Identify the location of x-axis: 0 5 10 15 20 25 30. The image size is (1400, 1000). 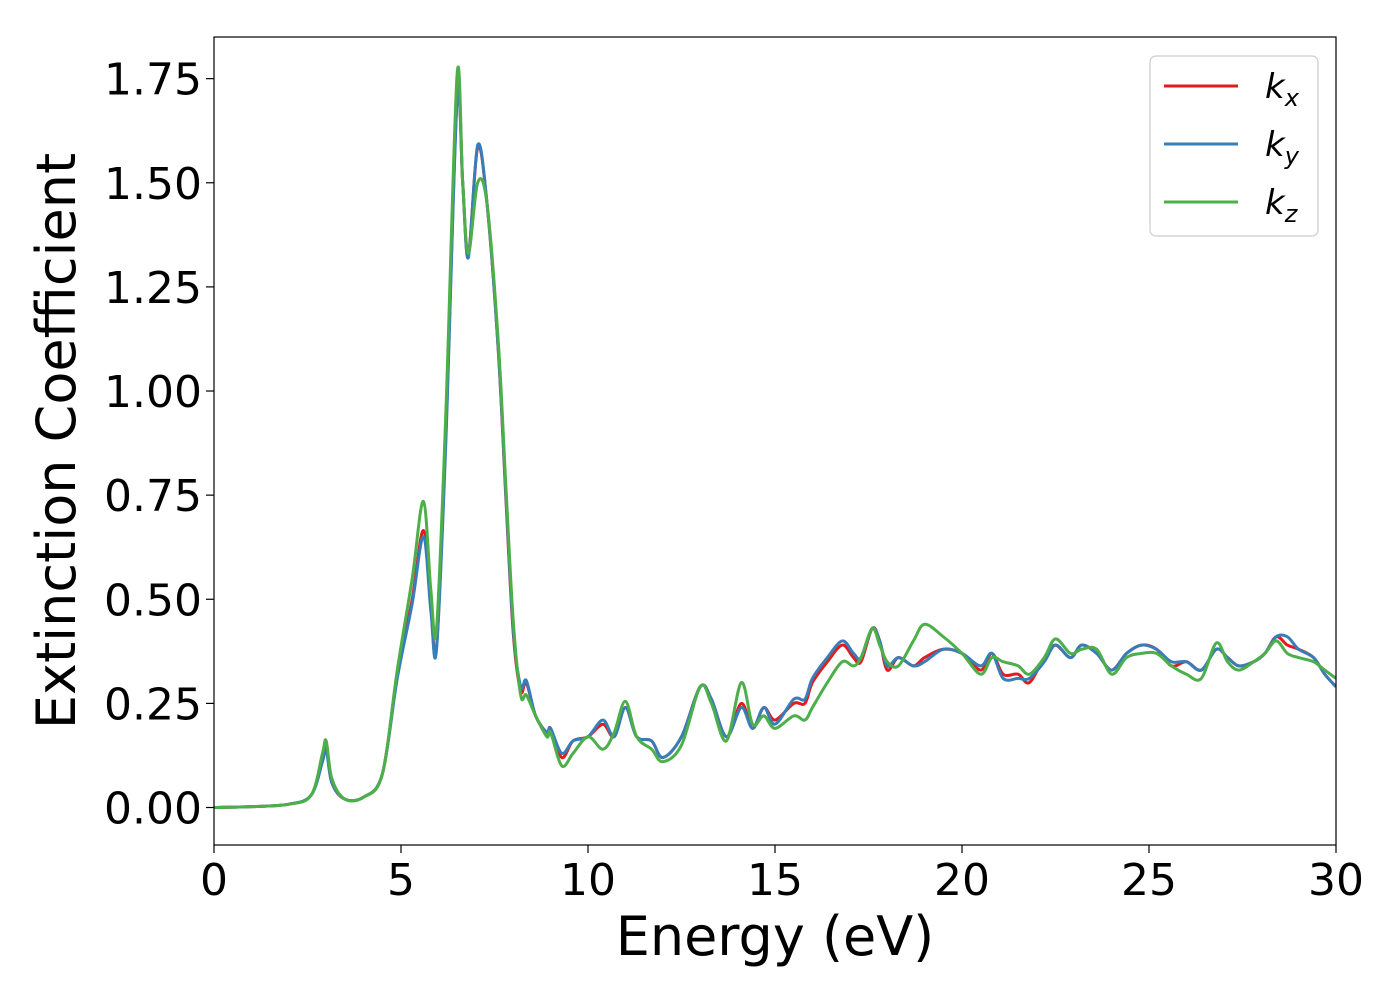
(782, 875).